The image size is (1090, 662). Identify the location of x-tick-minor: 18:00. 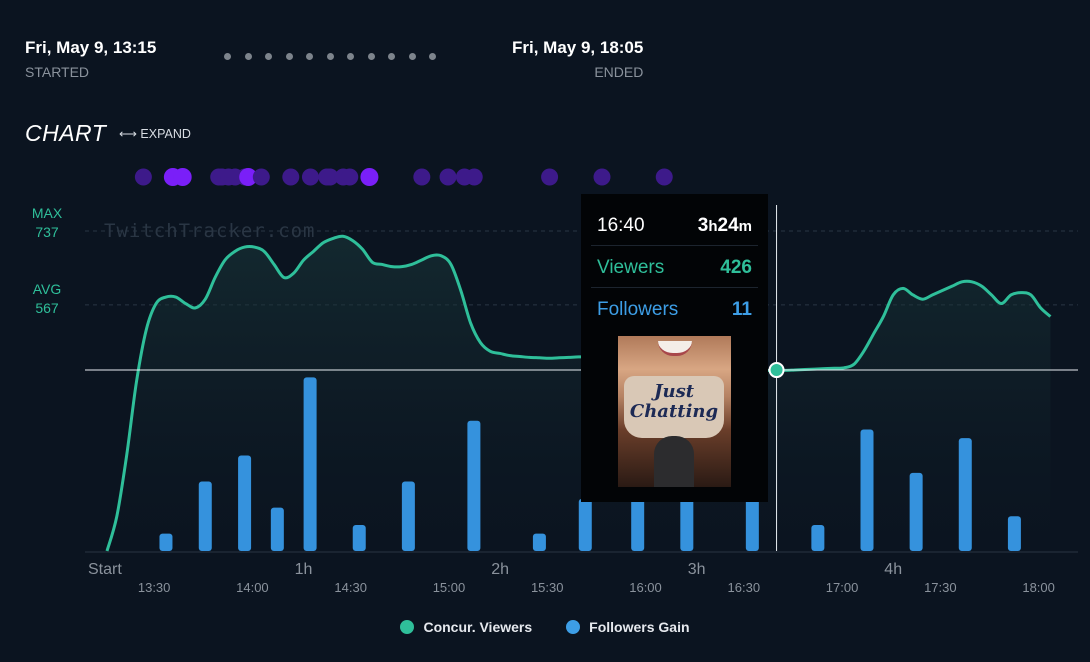
(1038, 587).